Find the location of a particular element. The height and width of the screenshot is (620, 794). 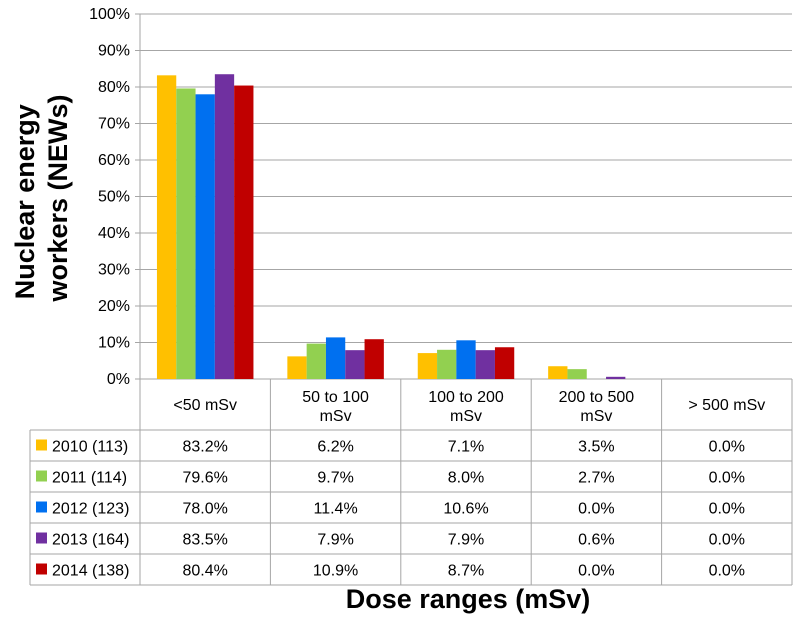

data-table-value: 79.6% is located at coordinates (205, 478).